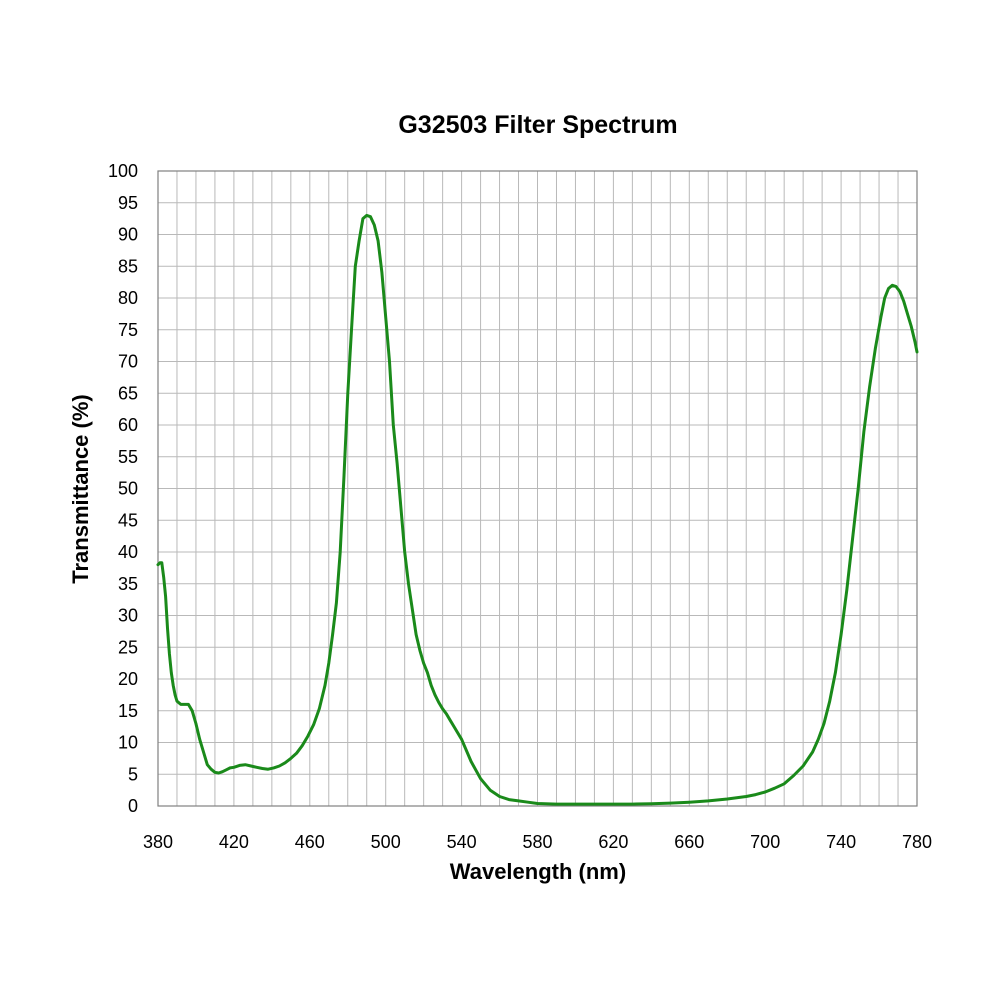 This screenshot has height=1000, width=1000. Describe the element at coordinates (128, 679) in the screenshot. I see `y-tick-label: 20` at that location.